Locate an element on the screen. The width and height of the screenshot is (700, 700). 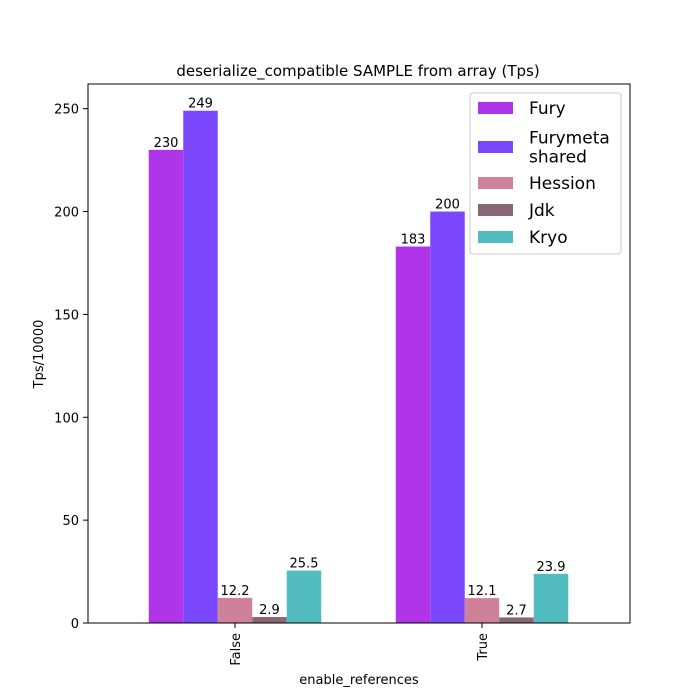
legend-label: Kryo is located at coordinates (548, 238).